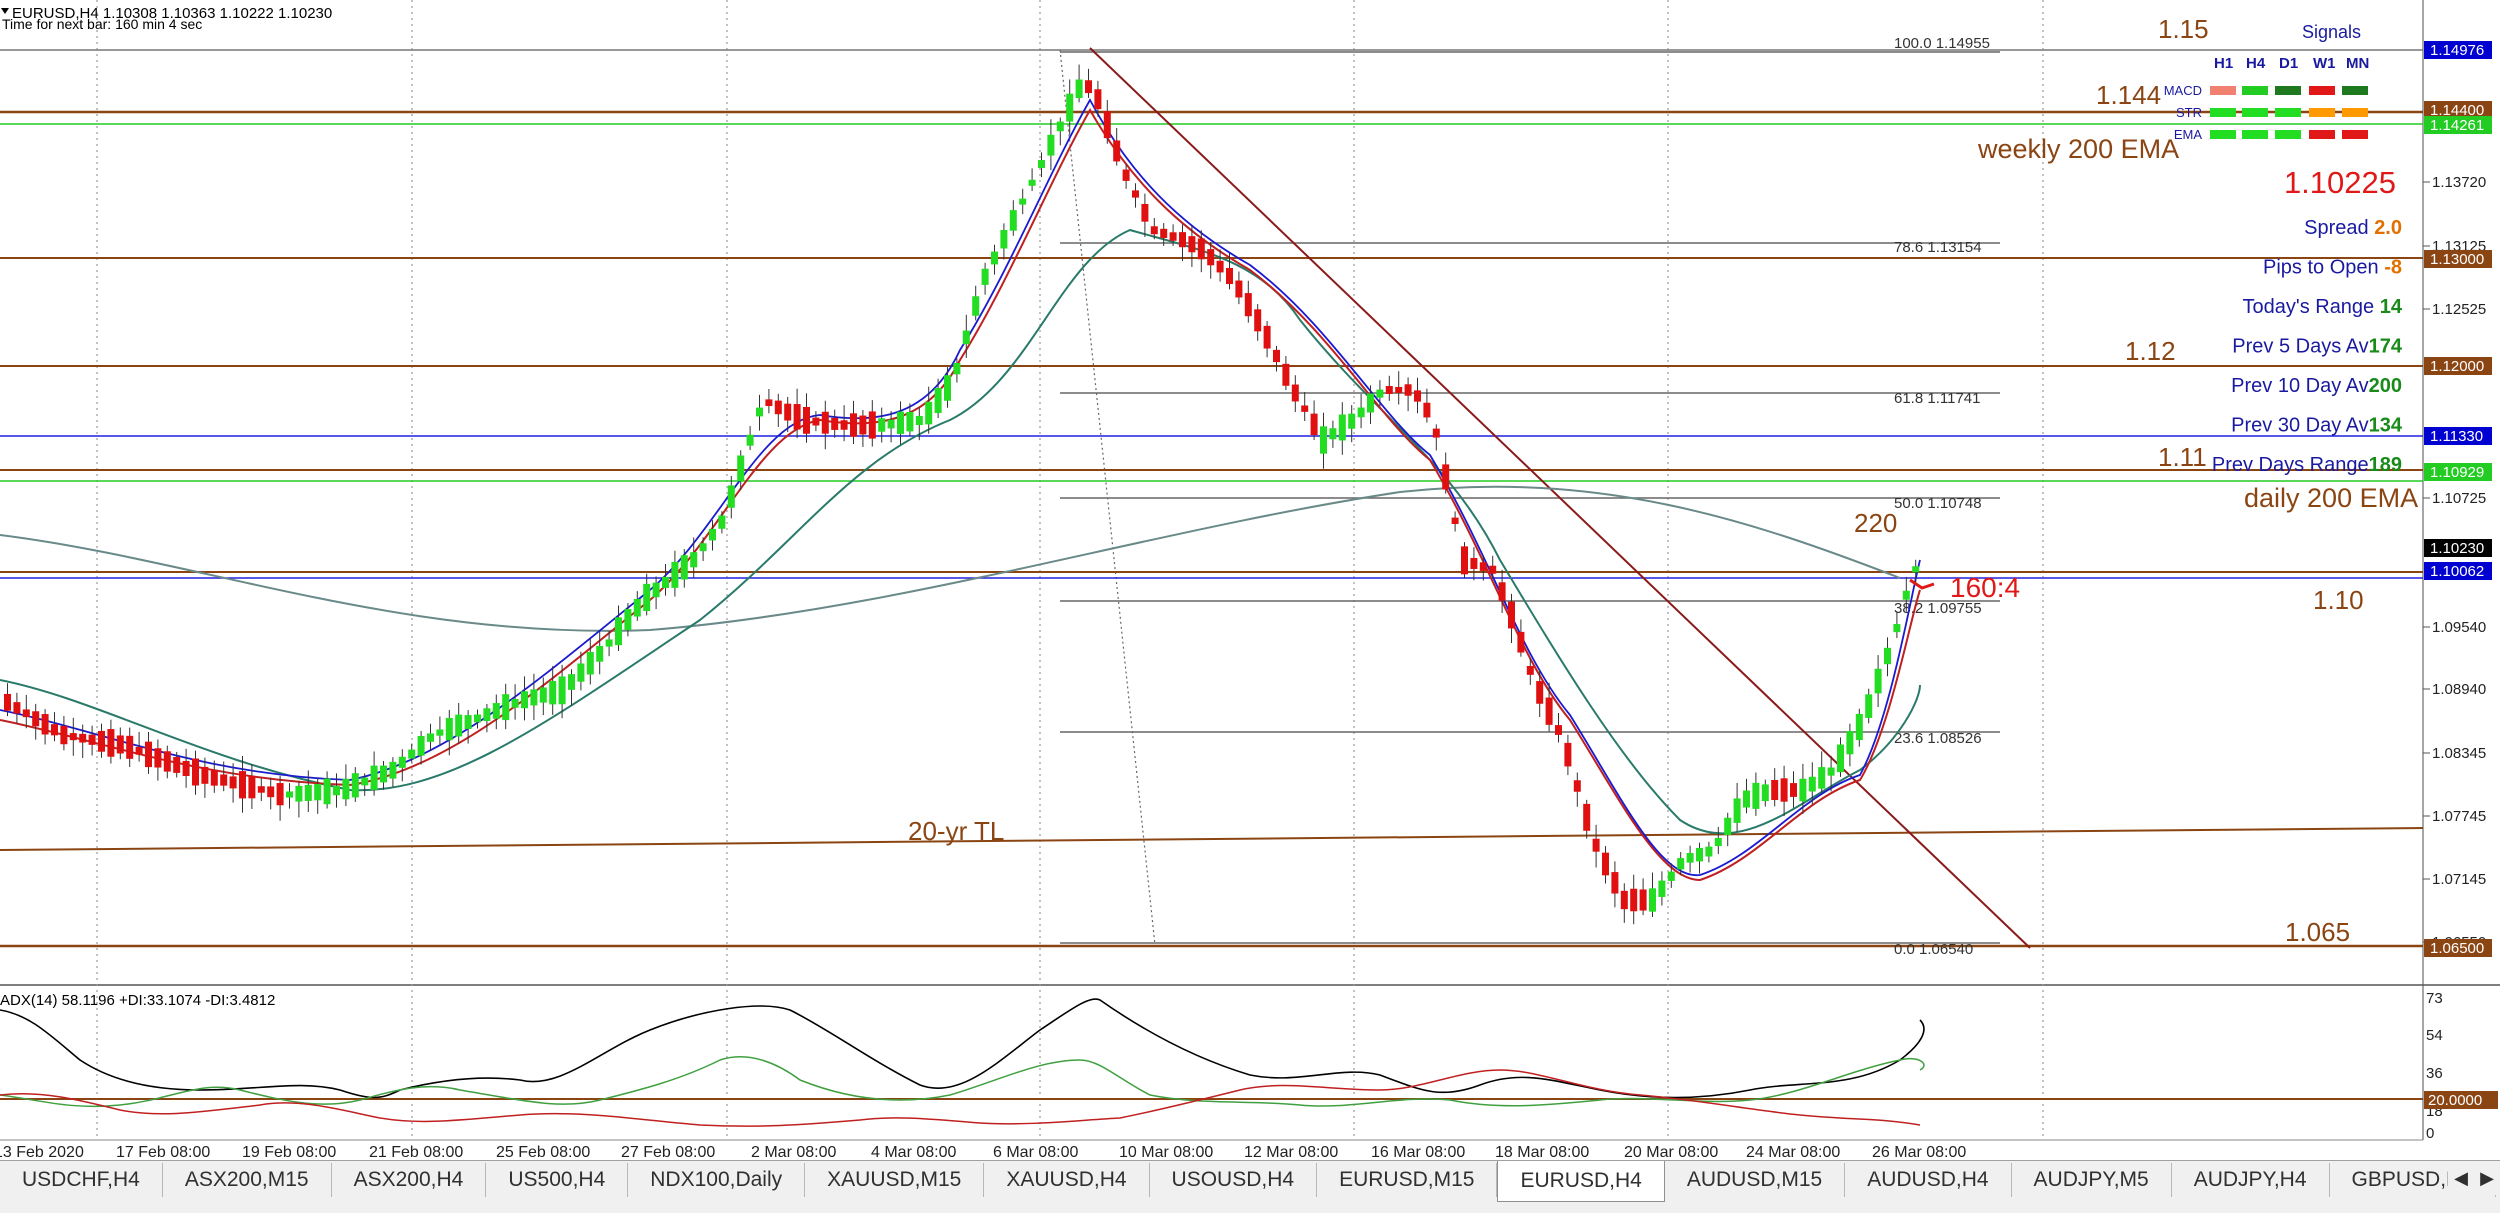 The image size is (2500, 1213). What do you see at coordinates (5, 11) in the screenshot?
I see `chart-menu-triangle-icon` at bounding box center [5, 11].